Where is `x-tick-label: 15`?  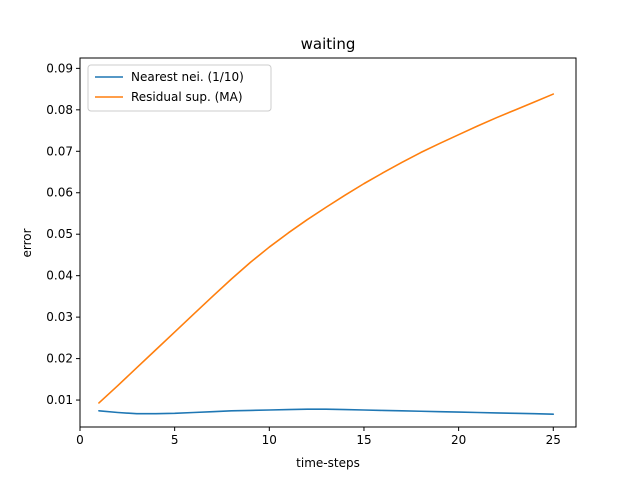
x-tick-label: 15 is located at coordinates (363, 440).